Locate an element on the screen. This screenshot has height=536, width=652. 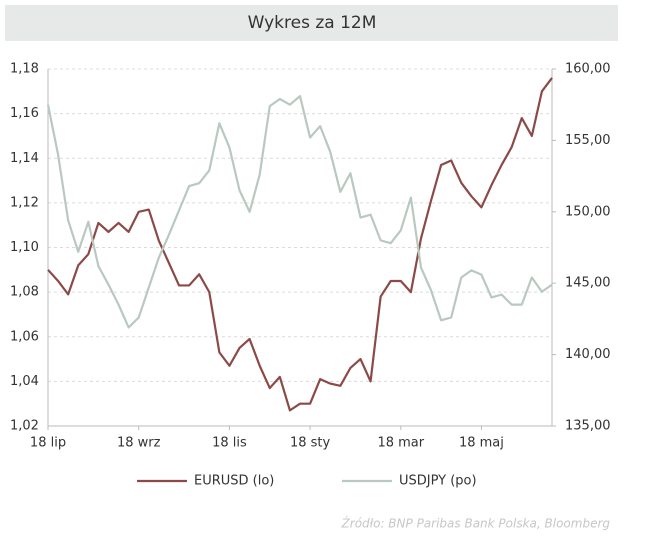
y-tick-label: 1,06 is located at coordinates (24, 336).